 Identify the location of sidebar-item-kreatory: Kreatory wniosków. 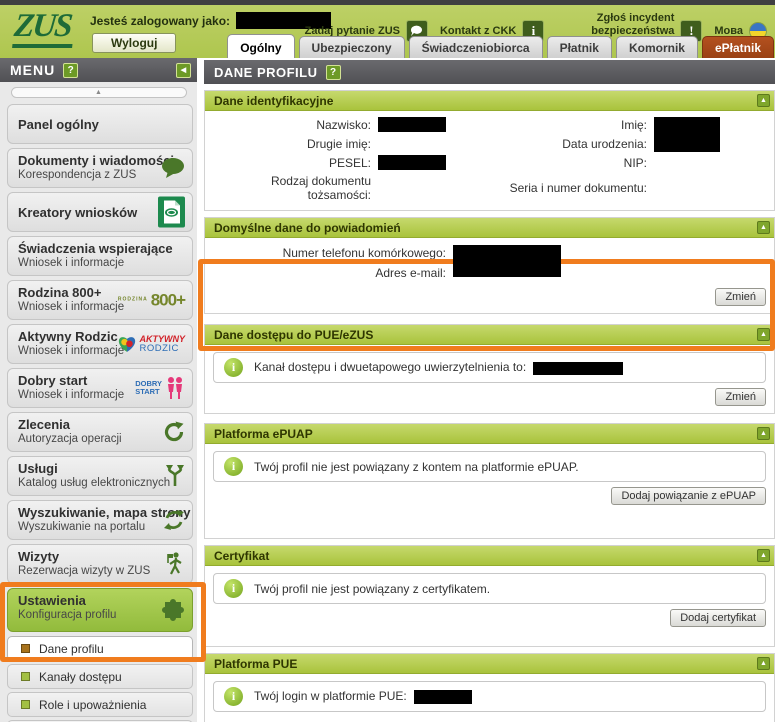
(100, 212).